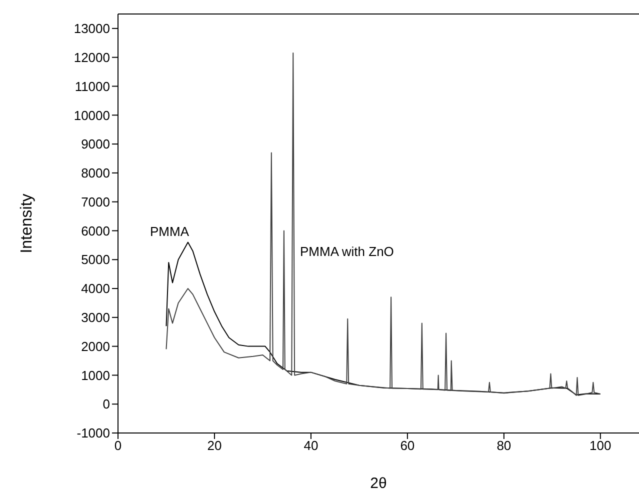 This screenshot has height=499, width=639. I want to click on y-tick-label: 6000, so click(95, 230).